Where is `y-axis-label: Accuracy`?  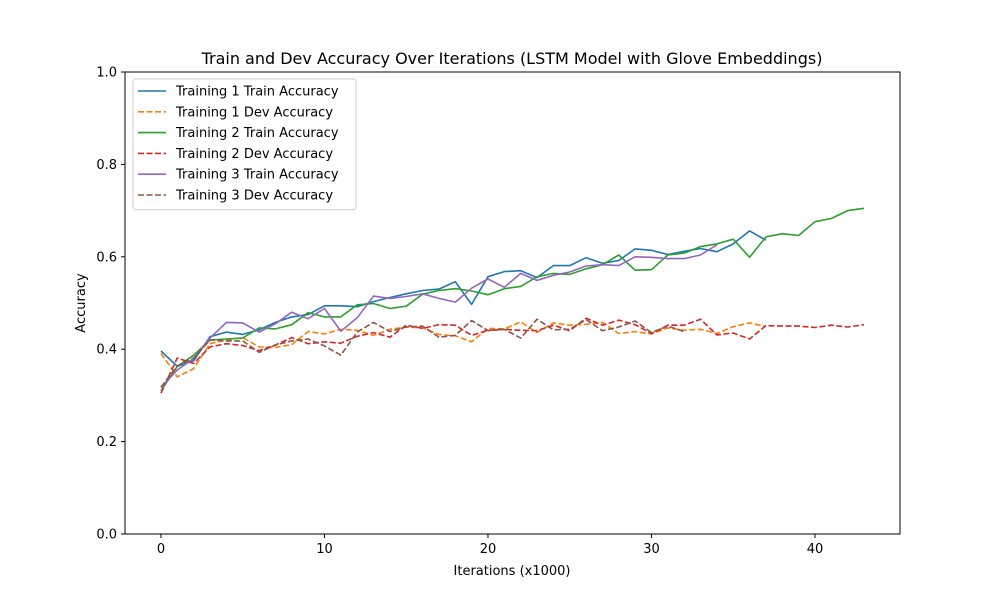 y-axis-label: Accuracy is located at coordinates (81, 303).